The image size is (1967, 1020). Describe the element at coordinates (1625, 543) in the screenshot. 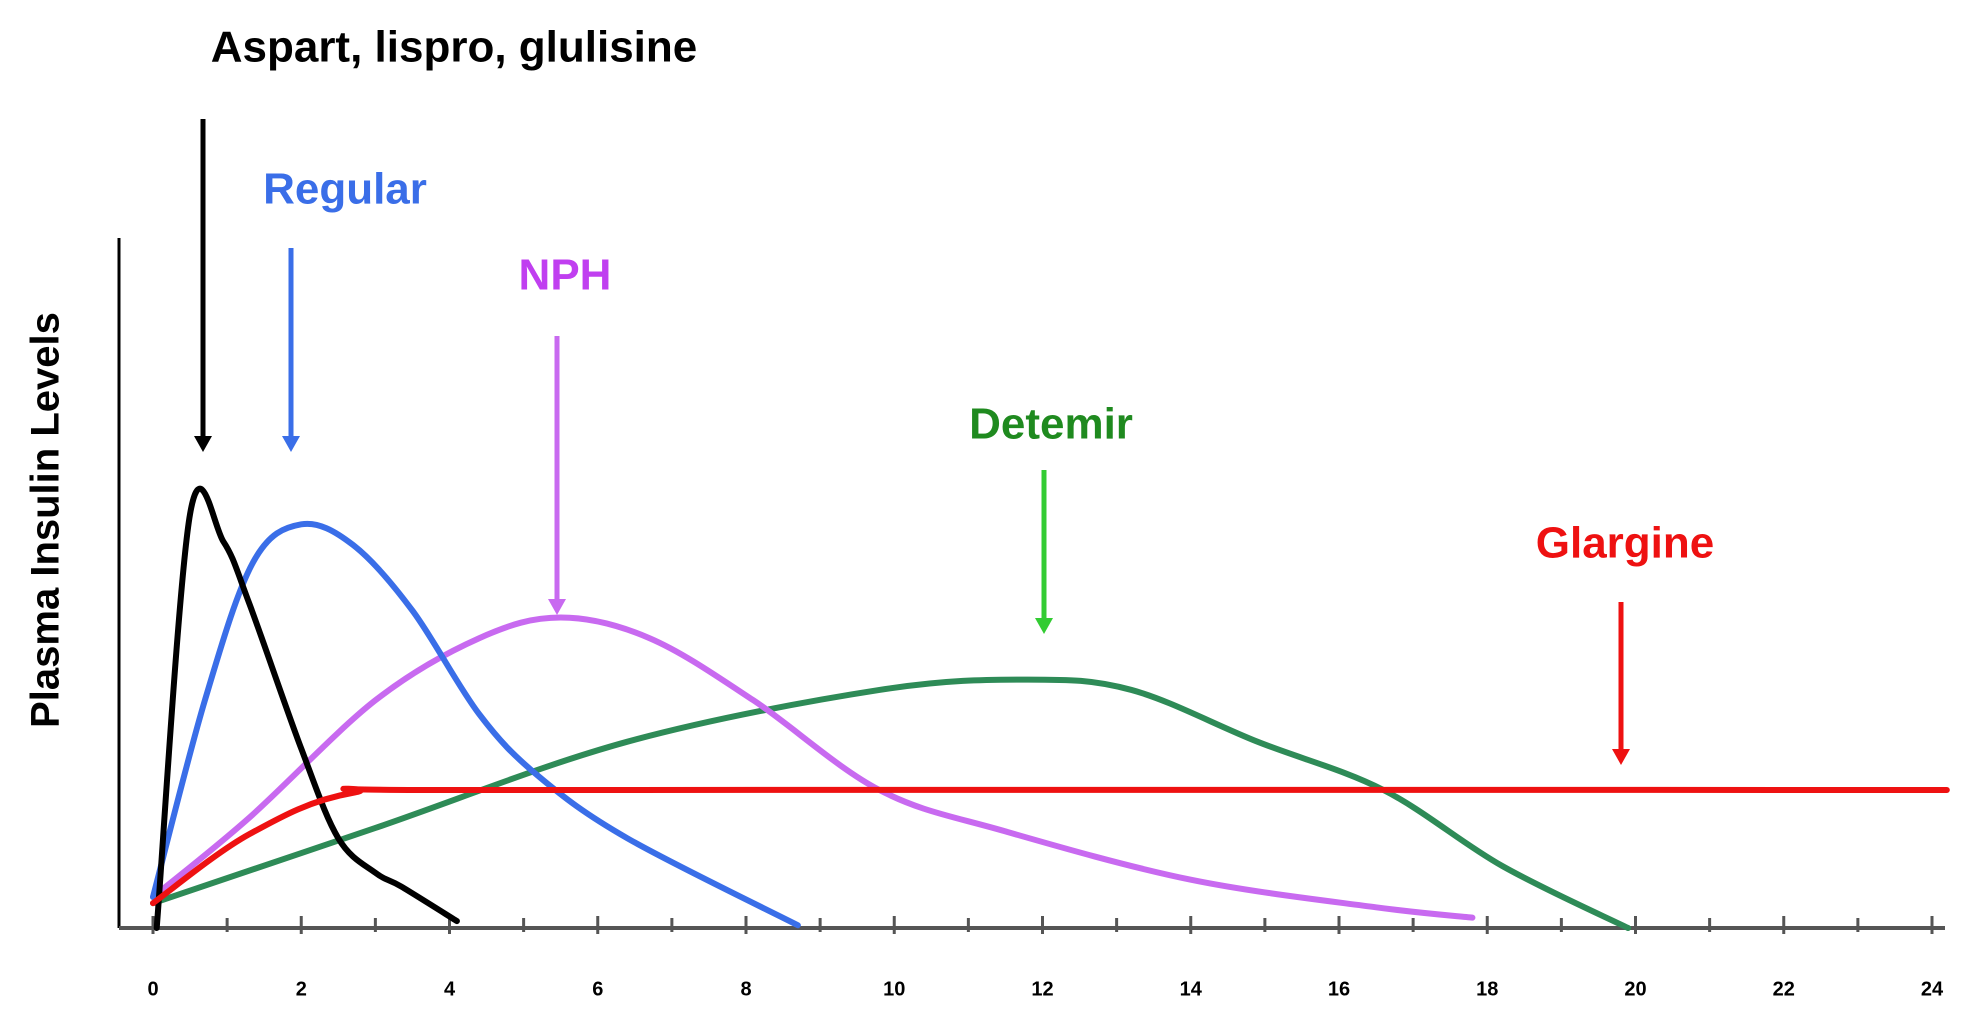

I see `series-label: Glargine` at that location.